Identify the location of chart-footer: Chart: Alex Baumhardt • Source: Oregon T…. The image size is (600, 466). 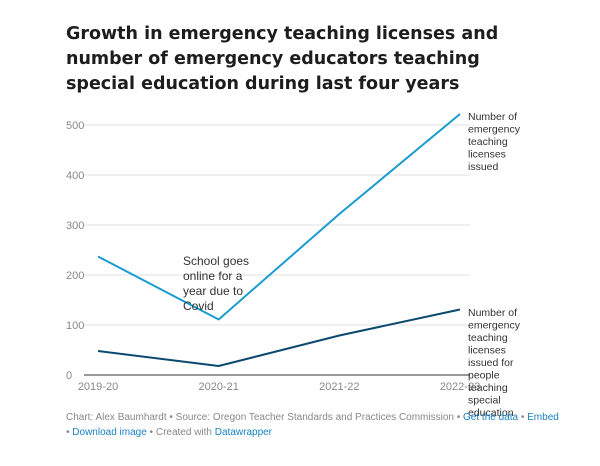
(326, 425).